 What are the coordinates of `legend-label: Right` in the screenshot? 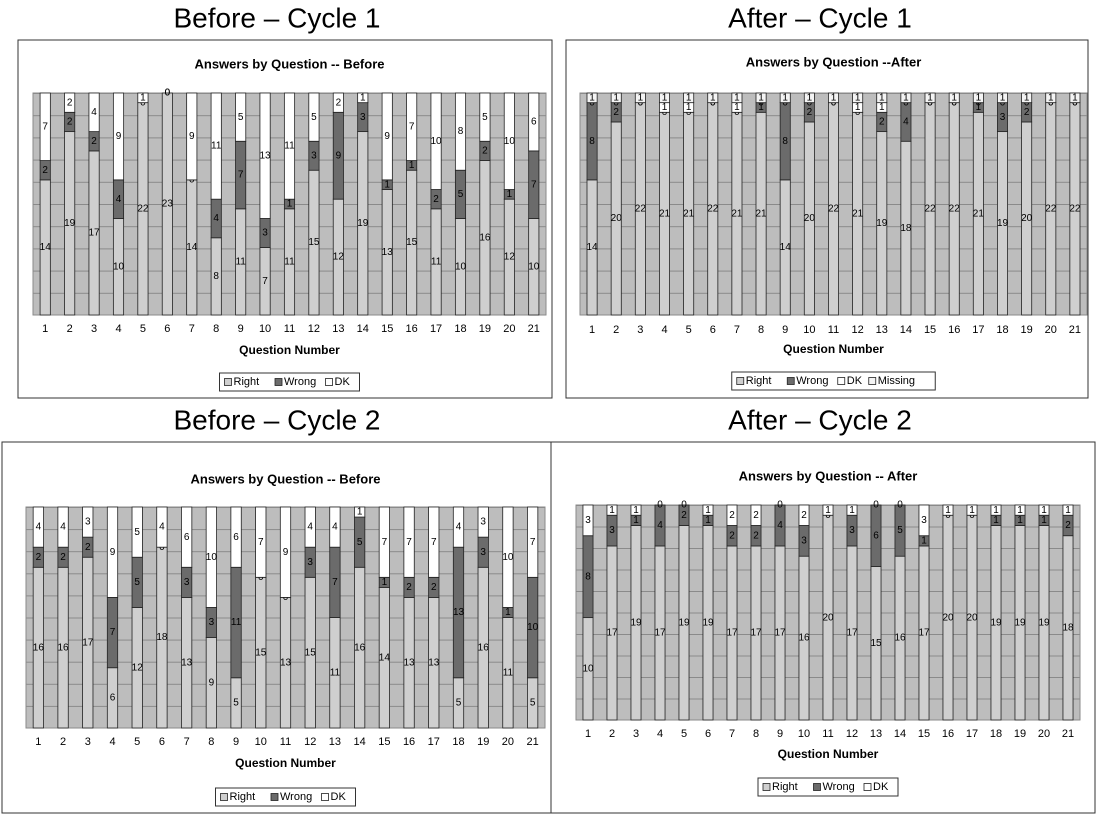 It's located at (759, 381).